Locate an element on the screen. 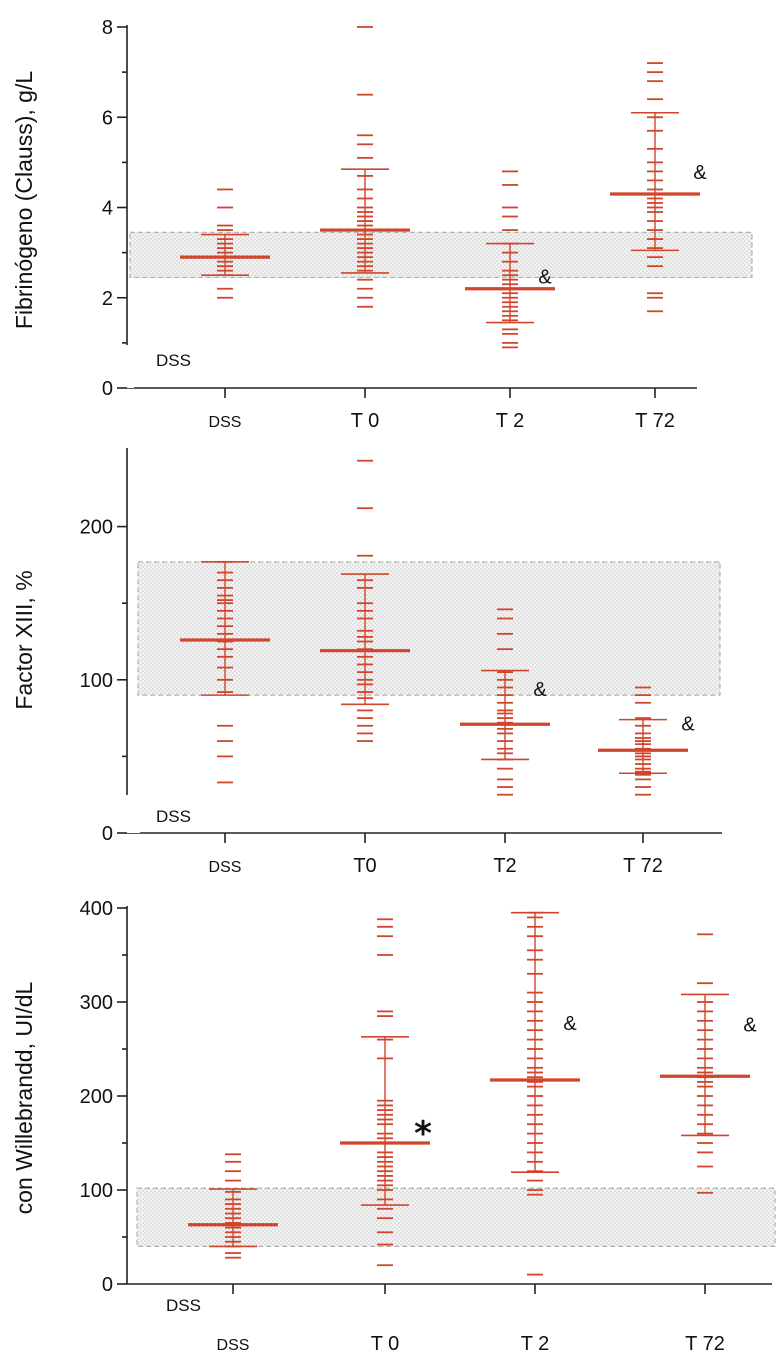  group-t-0: T 0 * is located at coordinates (386, 1136).